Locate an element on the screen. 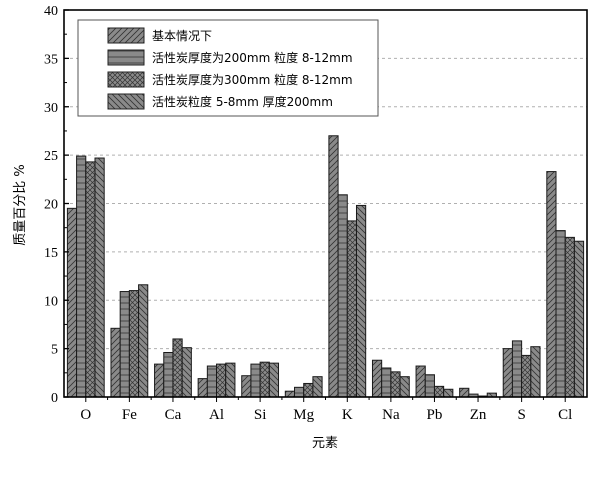 This screenshot has height=479, width=600. x-tick-label: Pb is located at coordinates (435, 415).